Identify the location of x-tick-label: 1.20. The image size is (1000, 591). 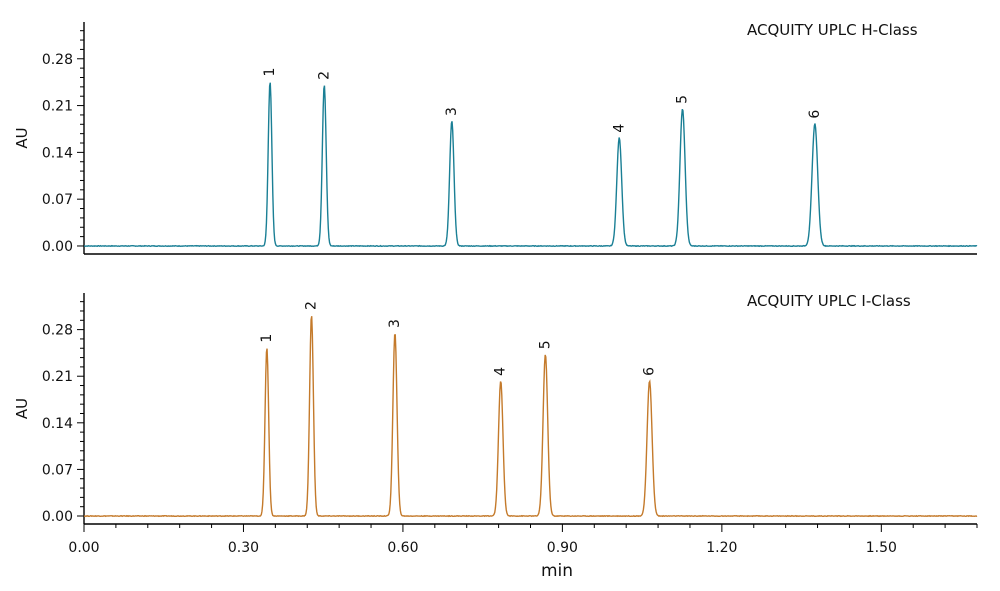
(721, 548).